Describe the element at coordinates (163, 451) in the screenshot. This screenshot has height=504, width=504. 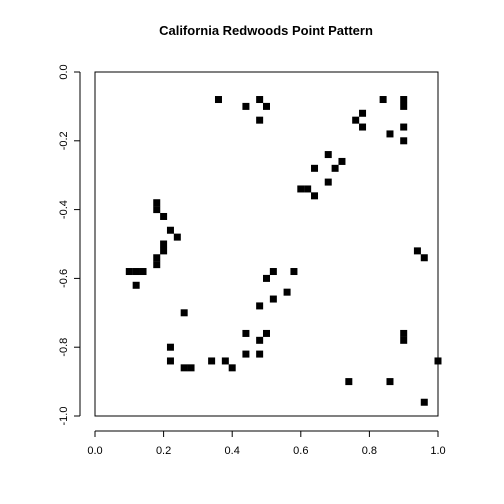
I see `x-tick-label: 0.2` at that location.